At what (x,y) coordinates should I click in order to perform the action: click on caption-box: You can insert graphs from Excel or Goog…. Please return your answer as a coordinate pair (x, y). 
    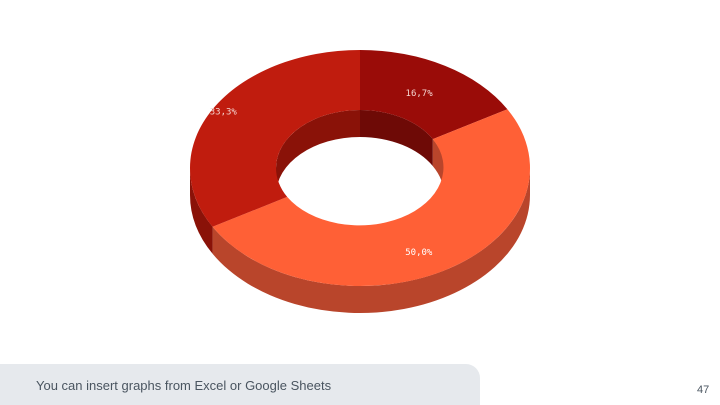
    Looking at the image, I should click on (240, 384).